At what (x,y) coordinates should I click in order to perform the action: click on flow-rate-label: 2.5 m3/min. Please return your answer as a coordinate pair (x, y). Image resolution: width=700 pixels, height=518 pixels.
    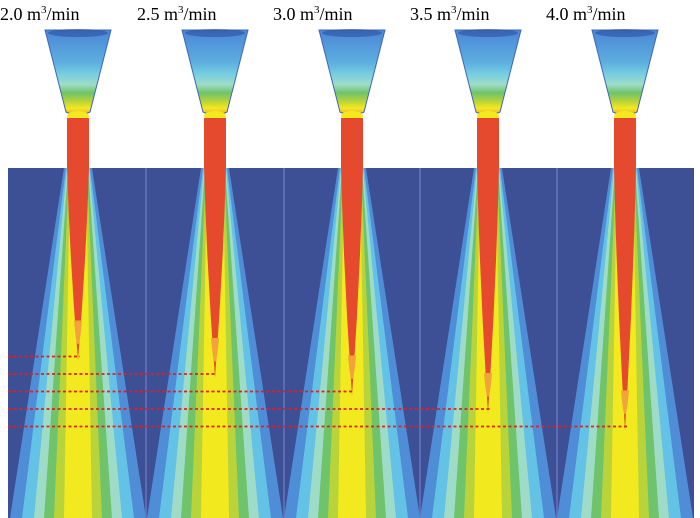
    Looking at the image, I should click on (177, 14).